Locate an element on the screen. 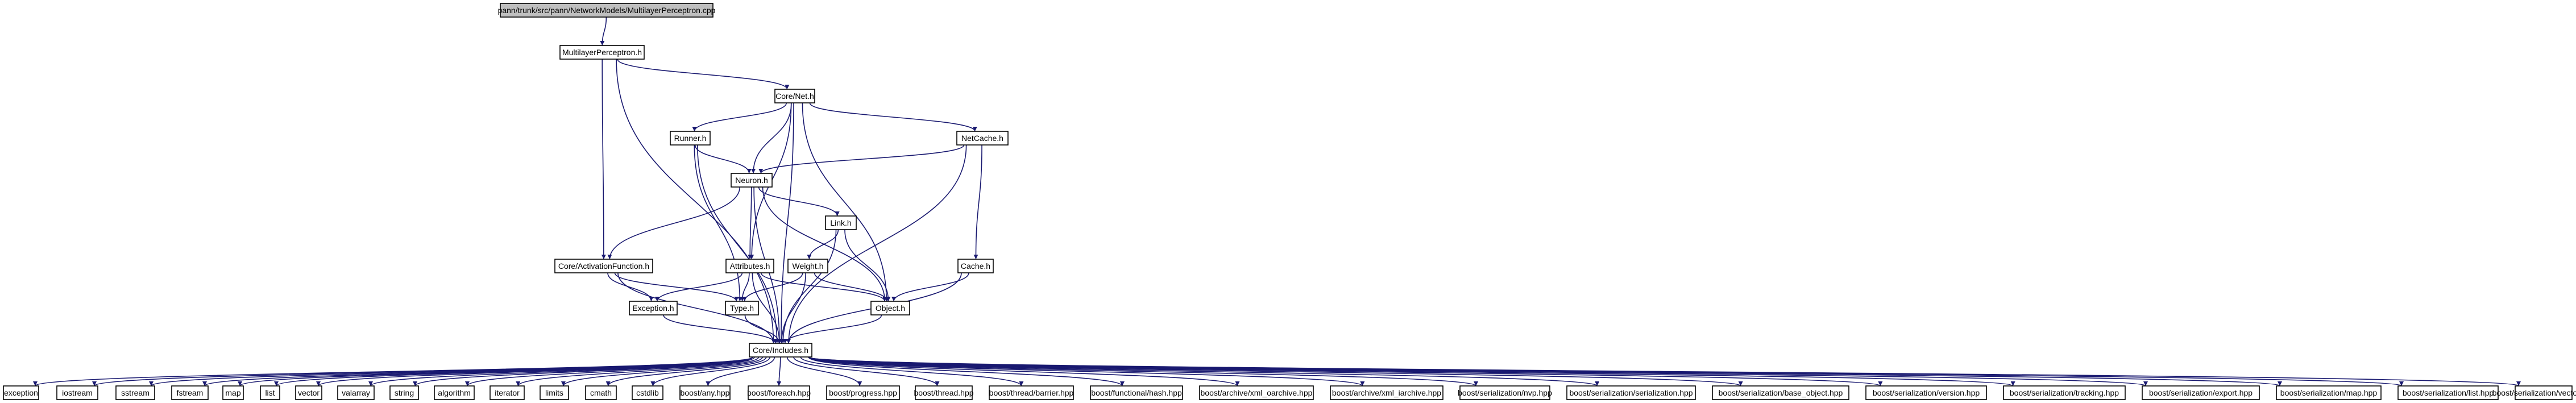 Image resolution: width=2576 pixels, height=403 pixels. node-sstream: sstream is located at coordinates (135, 393).